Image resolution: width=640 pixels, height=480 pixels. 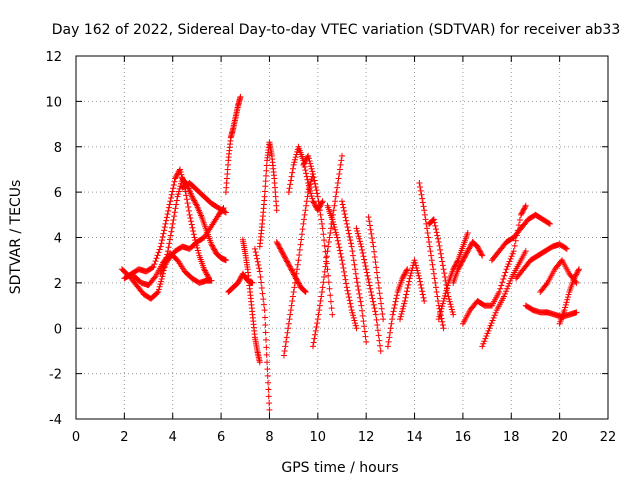 I want to click on y-tick-label: 4, so click(x=58, y=239).